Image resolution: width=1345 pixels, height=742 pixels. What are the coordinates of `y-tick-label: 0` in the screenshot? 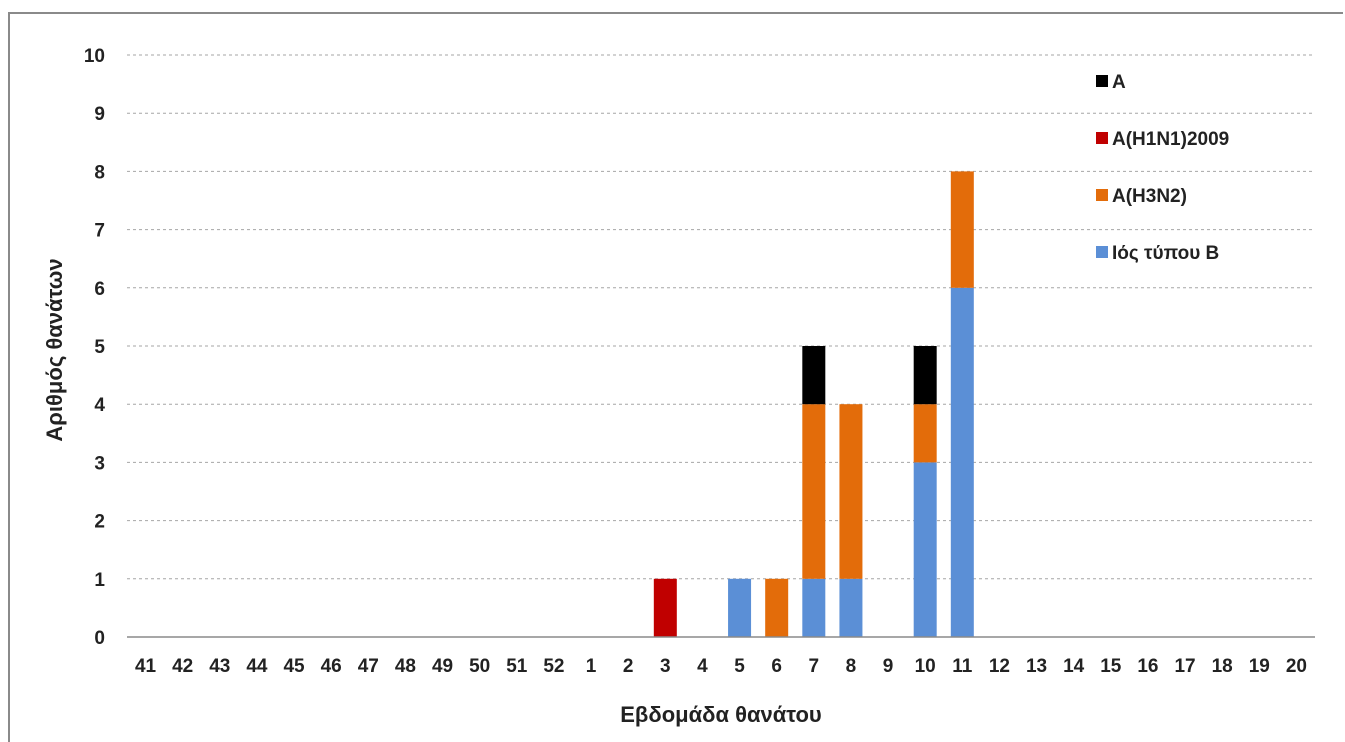 It's located at (99, 638).